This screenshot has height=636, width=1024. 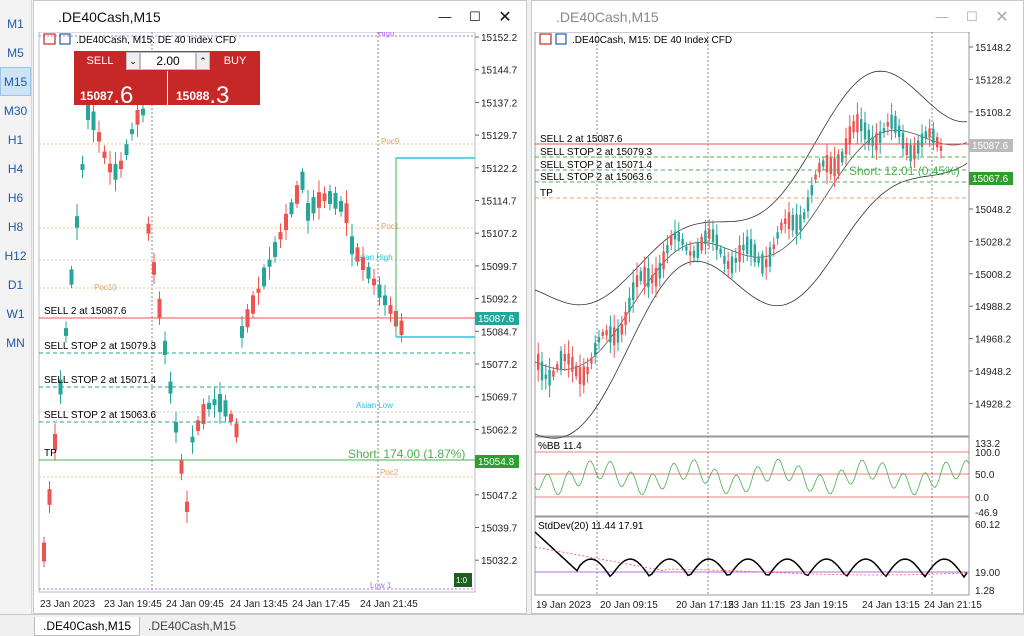 I want to click on timeframe-m1: M1, so click(x=15, y=23).